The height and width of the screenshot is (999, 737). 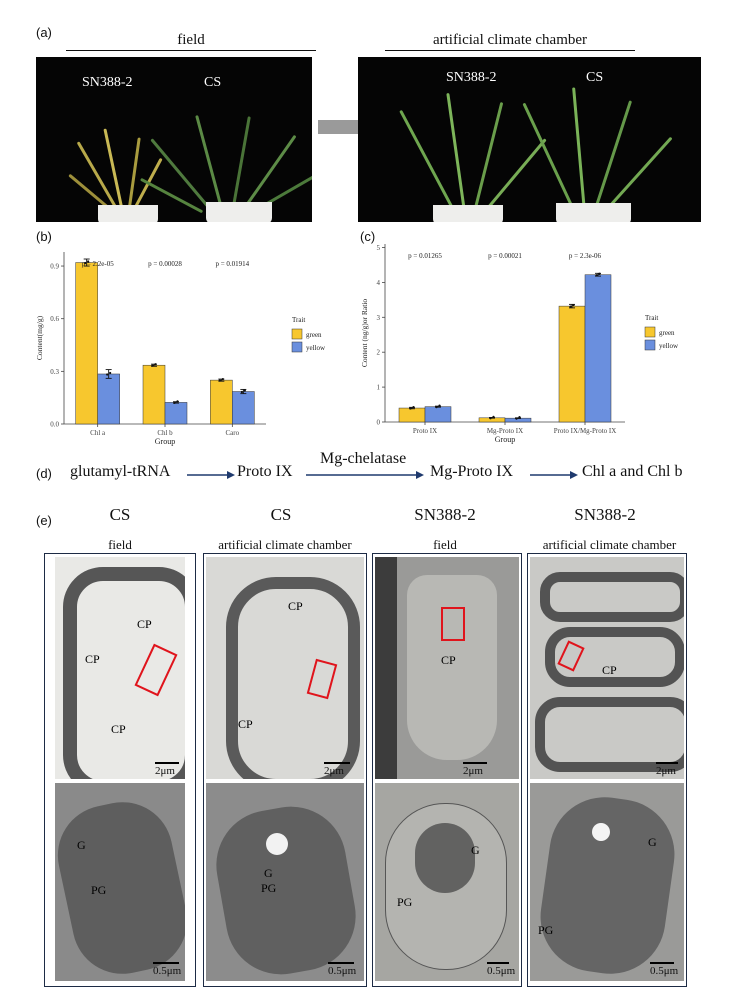 I want to click on panel-label-a: (a), so click(x=44, y=32).